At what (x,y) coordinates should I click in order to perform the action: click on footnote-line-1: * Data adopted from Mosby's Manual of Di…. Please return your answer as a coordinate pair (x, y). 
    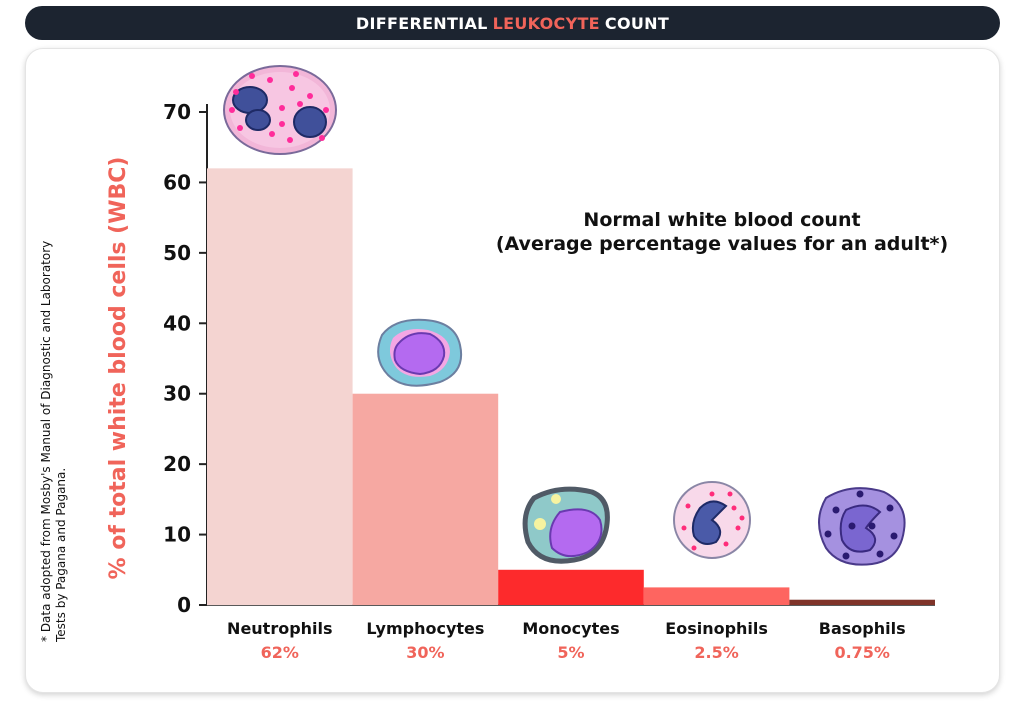
    Looking at the image, I should click on (46, 441).